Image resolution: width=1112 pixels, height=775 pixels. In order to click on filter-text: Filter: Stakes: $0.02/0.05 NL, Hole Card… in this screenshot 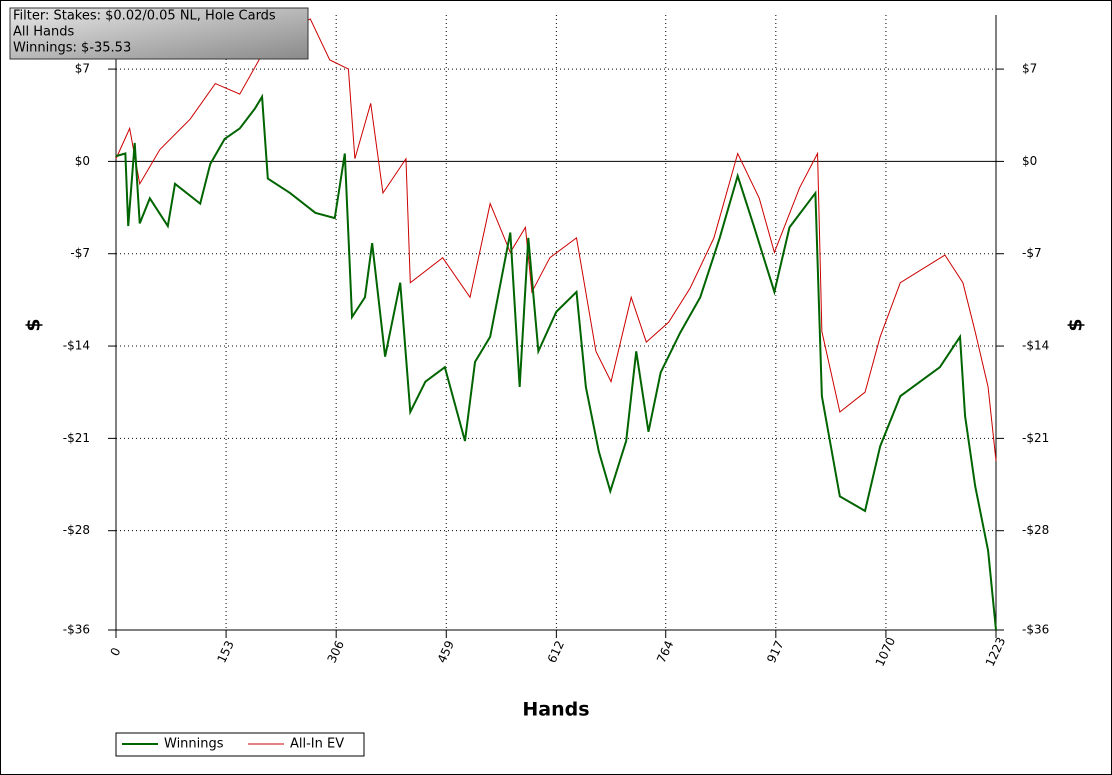, I will do `click(144, 16)`.